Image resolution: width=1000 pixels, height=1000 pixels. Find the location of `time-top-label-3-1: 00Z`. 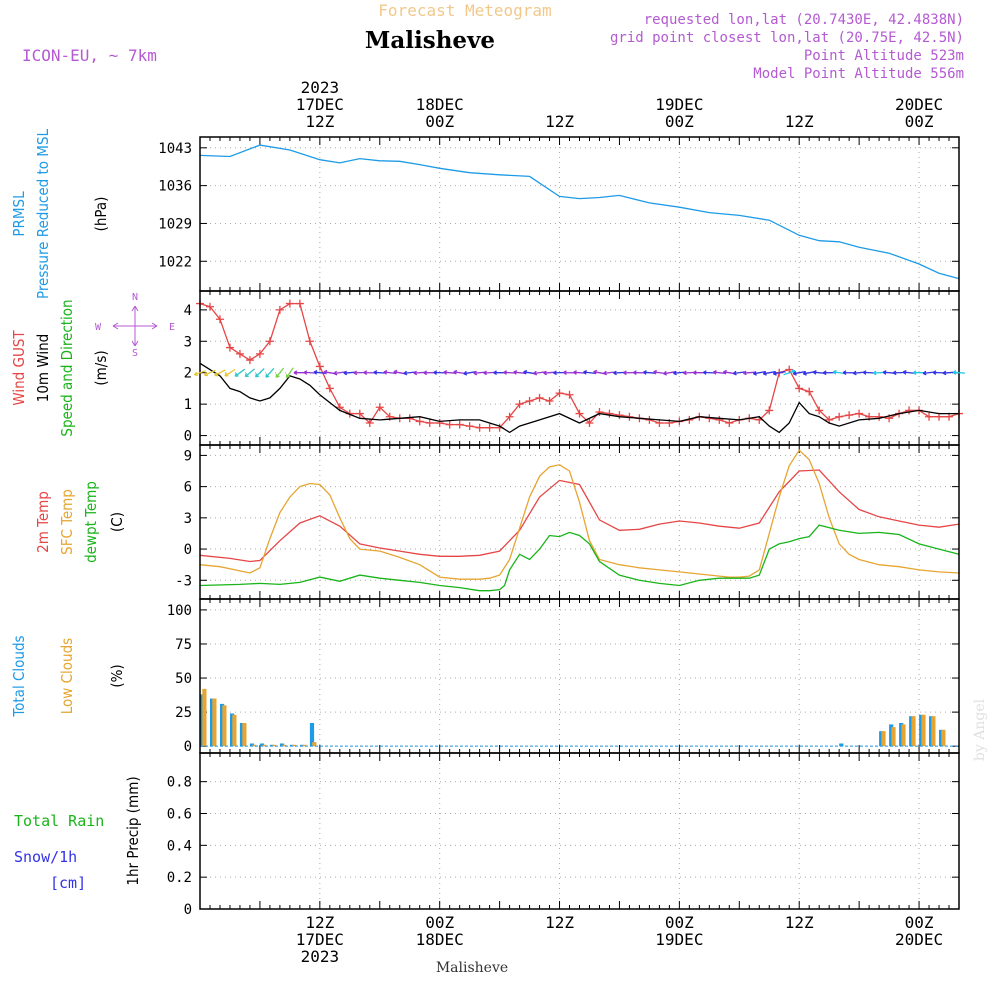

time-top-label-3-1: 00Z is located at coordinates (679, 121).